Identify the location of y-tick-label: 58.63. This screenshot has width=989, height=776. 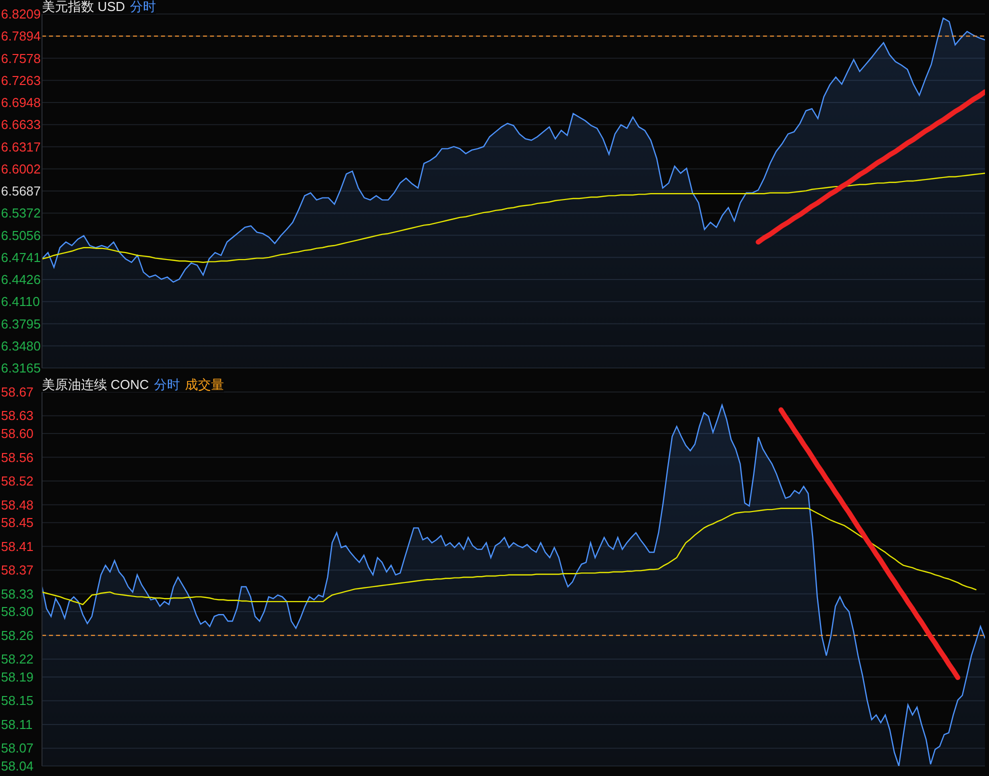
(17, 416).